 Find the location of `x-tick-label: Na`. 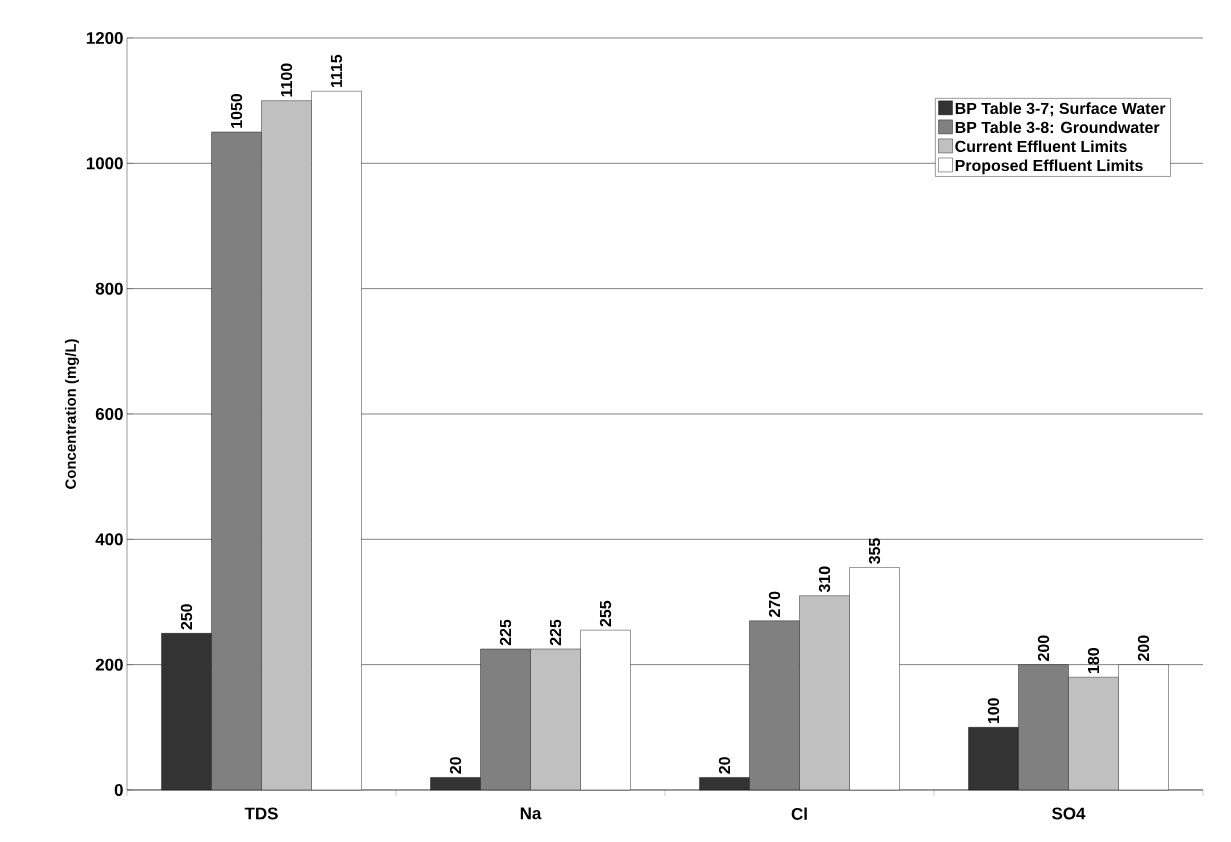

x-tick-label: Na is located at coordinates (531, 813).